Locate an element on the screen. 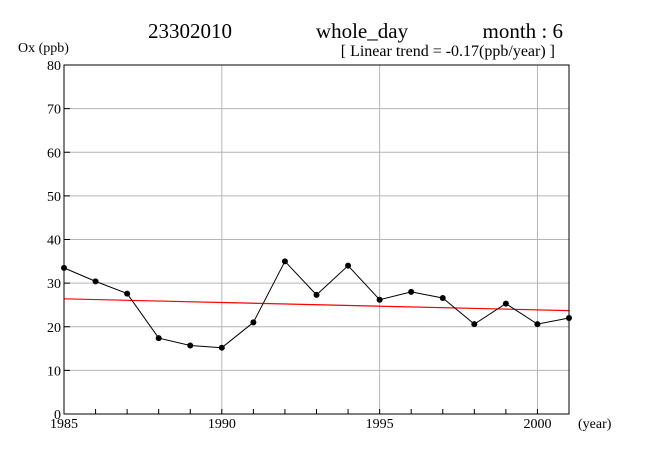  x-ticks: 1985 1990 1995 2000 is located at coordinates (310, 420).